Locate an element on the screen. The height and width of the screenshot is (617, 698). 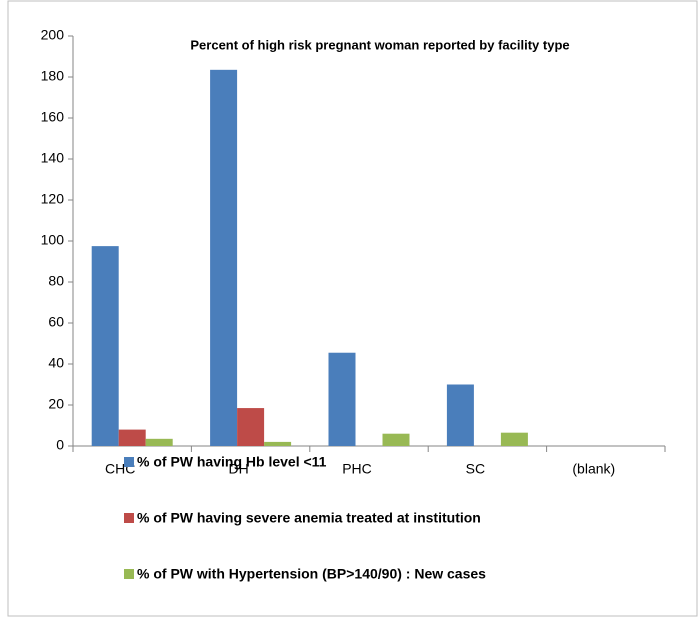
y-tick-label: 60 is located at coordinates (56, 322).